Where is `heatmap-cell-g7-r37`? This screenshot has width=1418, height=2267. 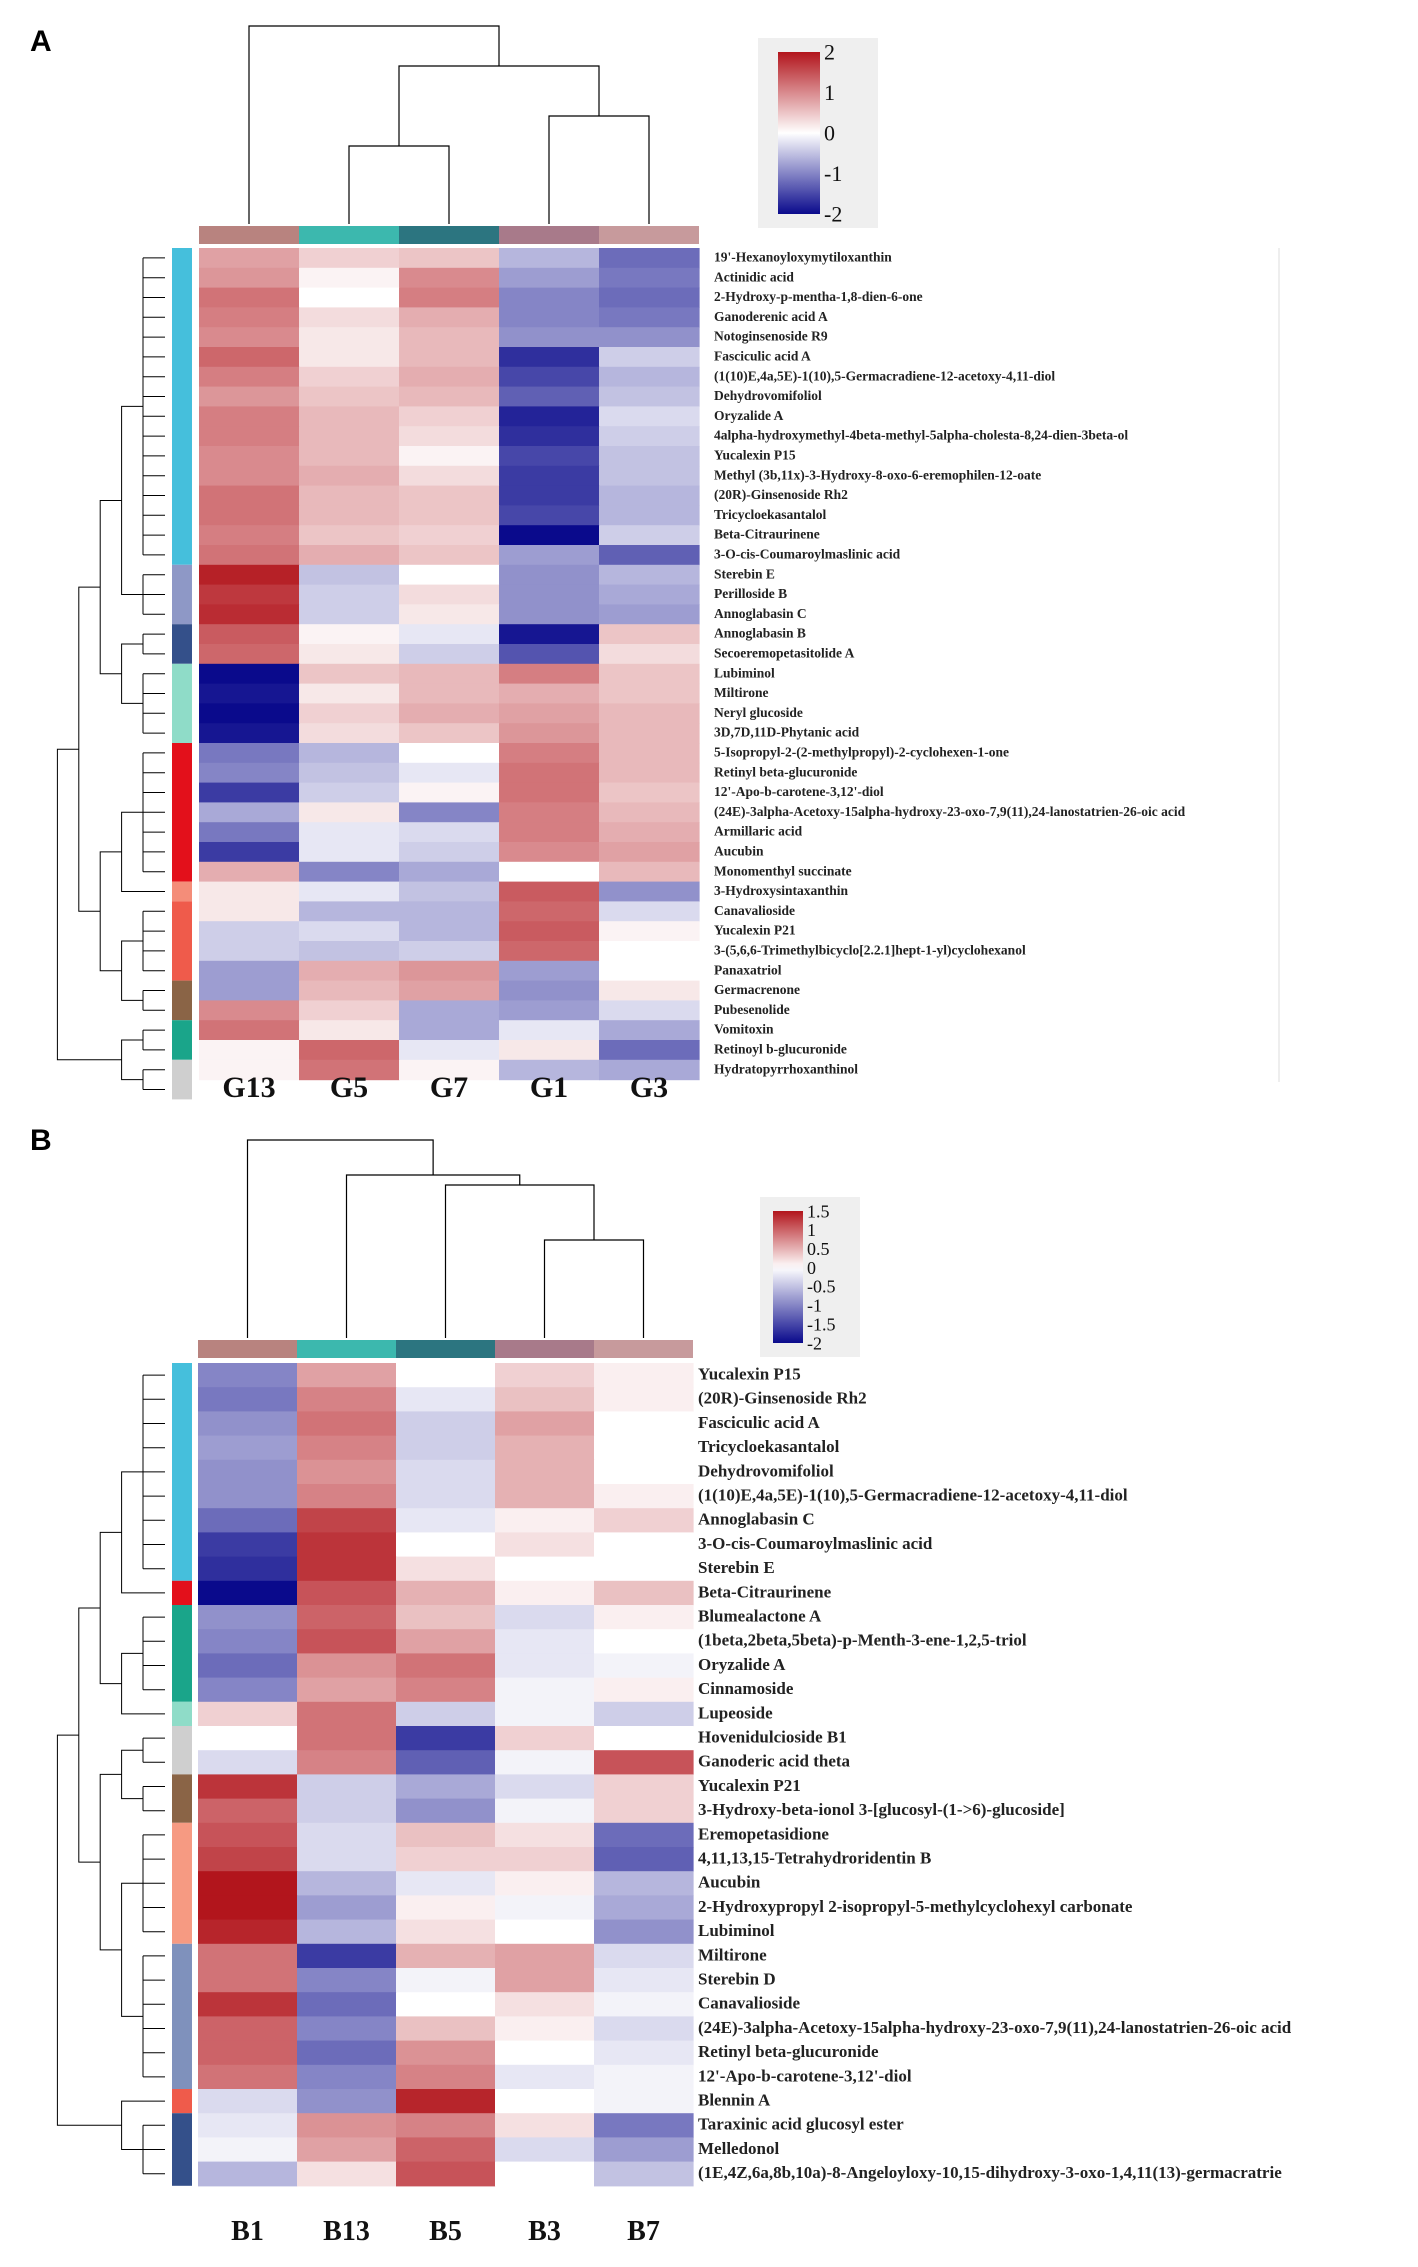
heatmap-cell-g7-r37 is located at coordinates (449, 971).